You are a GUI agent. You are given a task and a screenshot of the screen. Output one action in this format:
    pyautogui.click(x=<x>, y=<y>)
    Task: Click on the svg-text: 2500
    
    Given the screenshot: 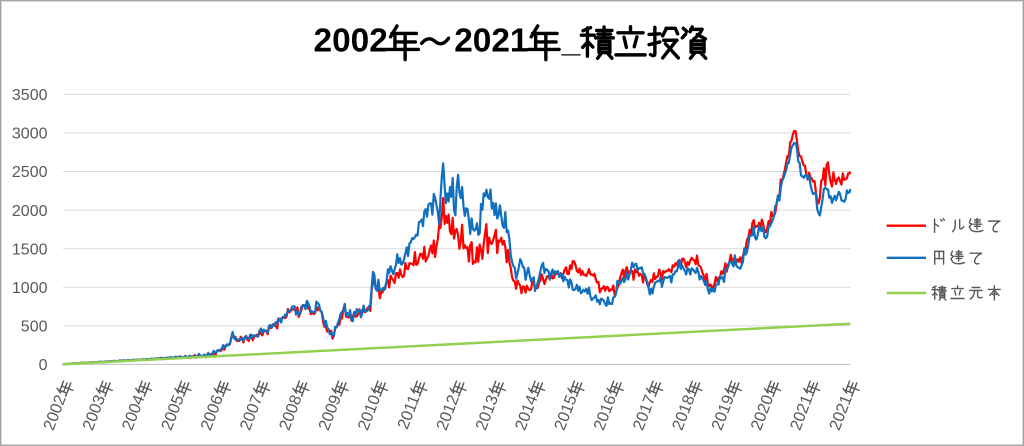 What is the action you would take?
    pyautogui.click(x=30, y=172)
    